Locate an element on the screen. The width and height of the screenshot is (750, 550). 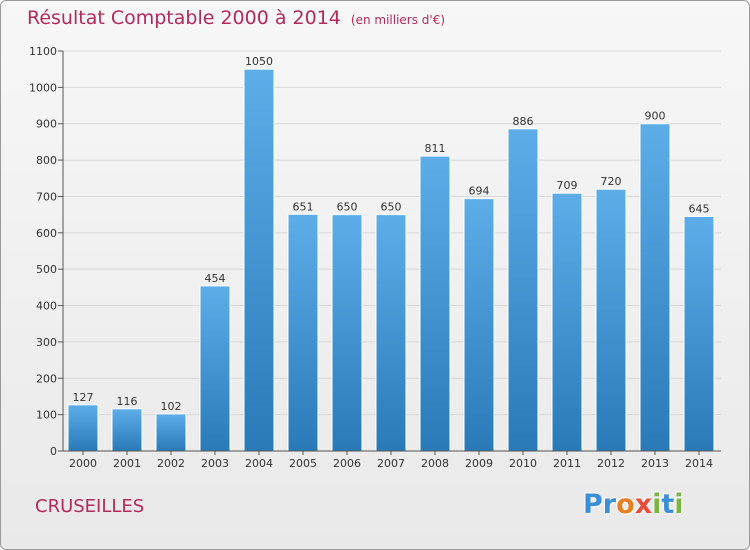
y-tick-label: 900 is located at coordinates (46, 124).